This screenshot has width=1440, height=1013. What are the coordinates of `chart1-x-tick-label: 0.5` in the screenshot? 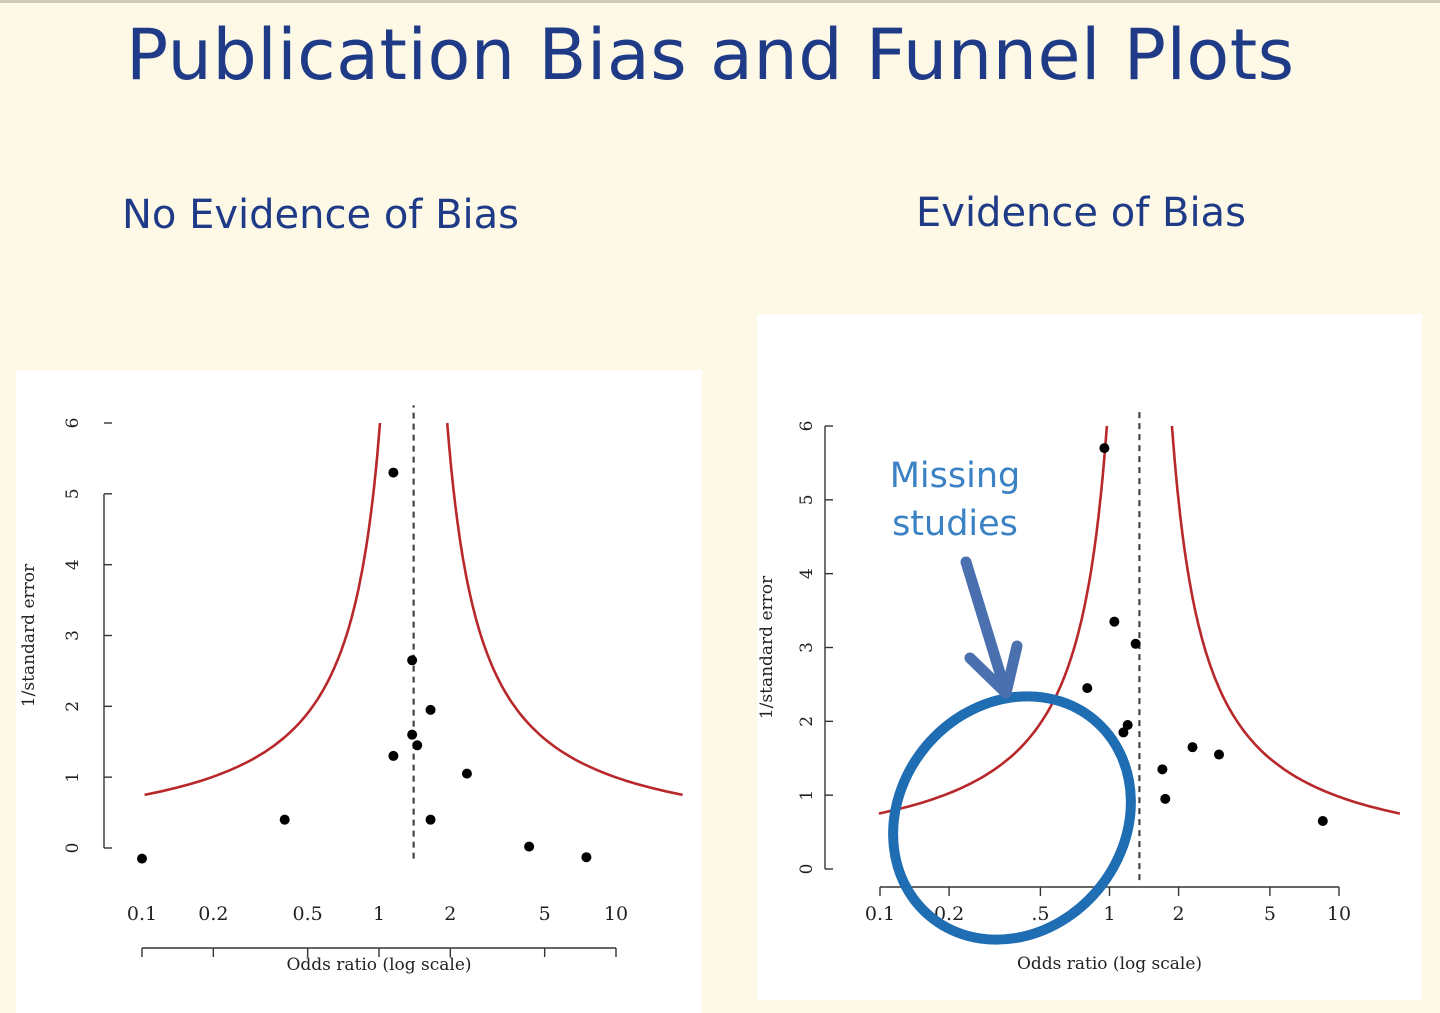 It's located at (308, 914).